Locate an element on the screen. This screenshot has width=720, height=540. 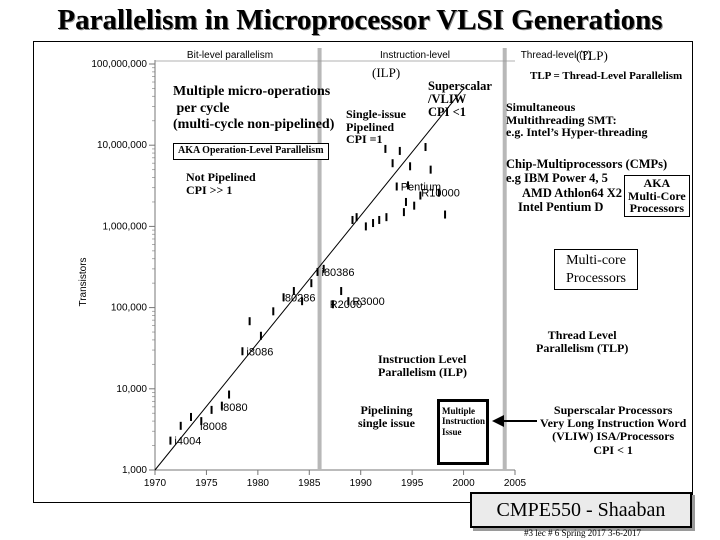
multicore-line-2: Processors is located at coordinates (596, 278).